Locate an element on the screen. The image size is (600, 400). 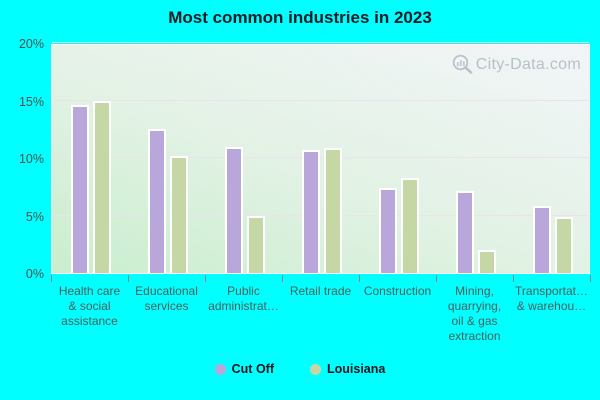
y-tick-label: 0% is located at coordinates (34, 274).